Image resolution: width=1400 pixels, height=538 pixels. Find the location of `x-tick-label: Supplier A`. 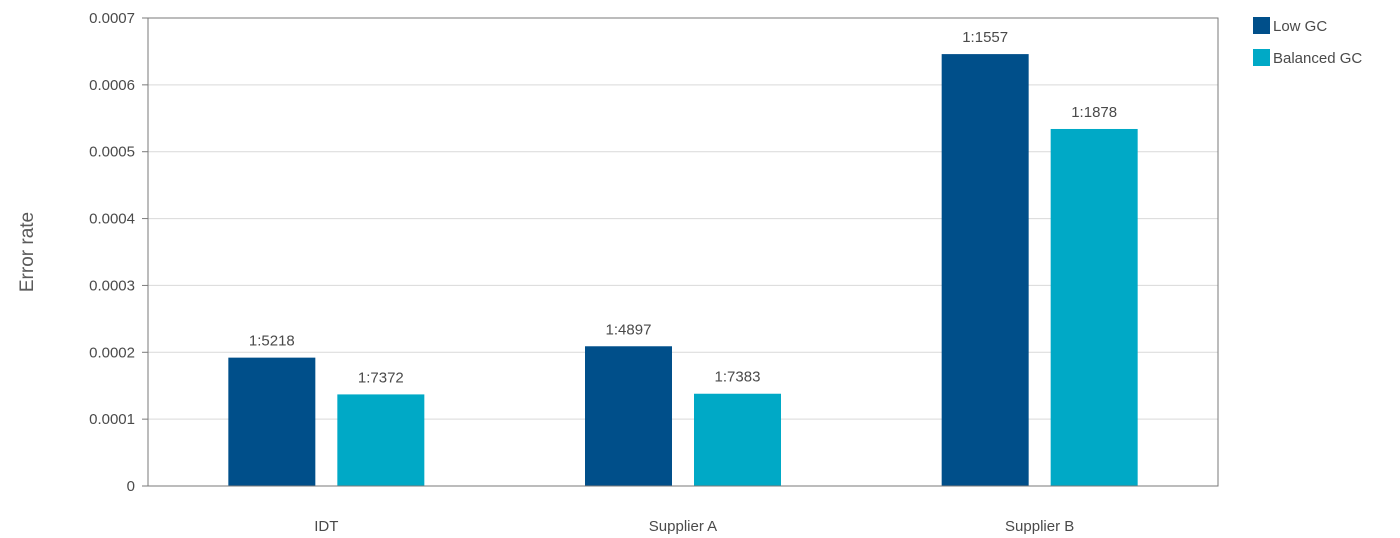

x-tick-label: Supplier A is located at coordinates (683, 526).